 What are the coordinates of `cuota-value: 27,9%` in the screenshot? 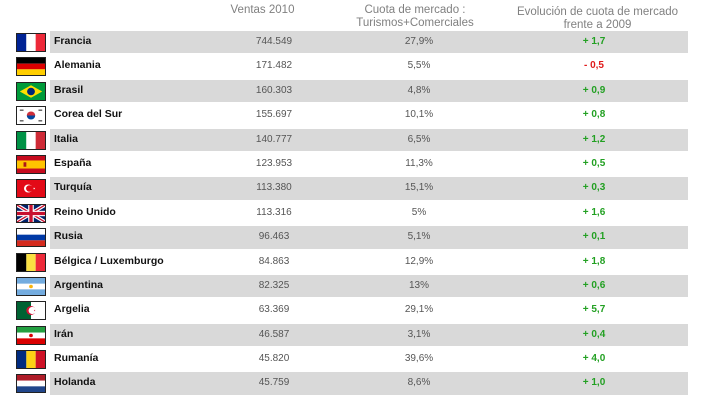 It's located at (419, 41).